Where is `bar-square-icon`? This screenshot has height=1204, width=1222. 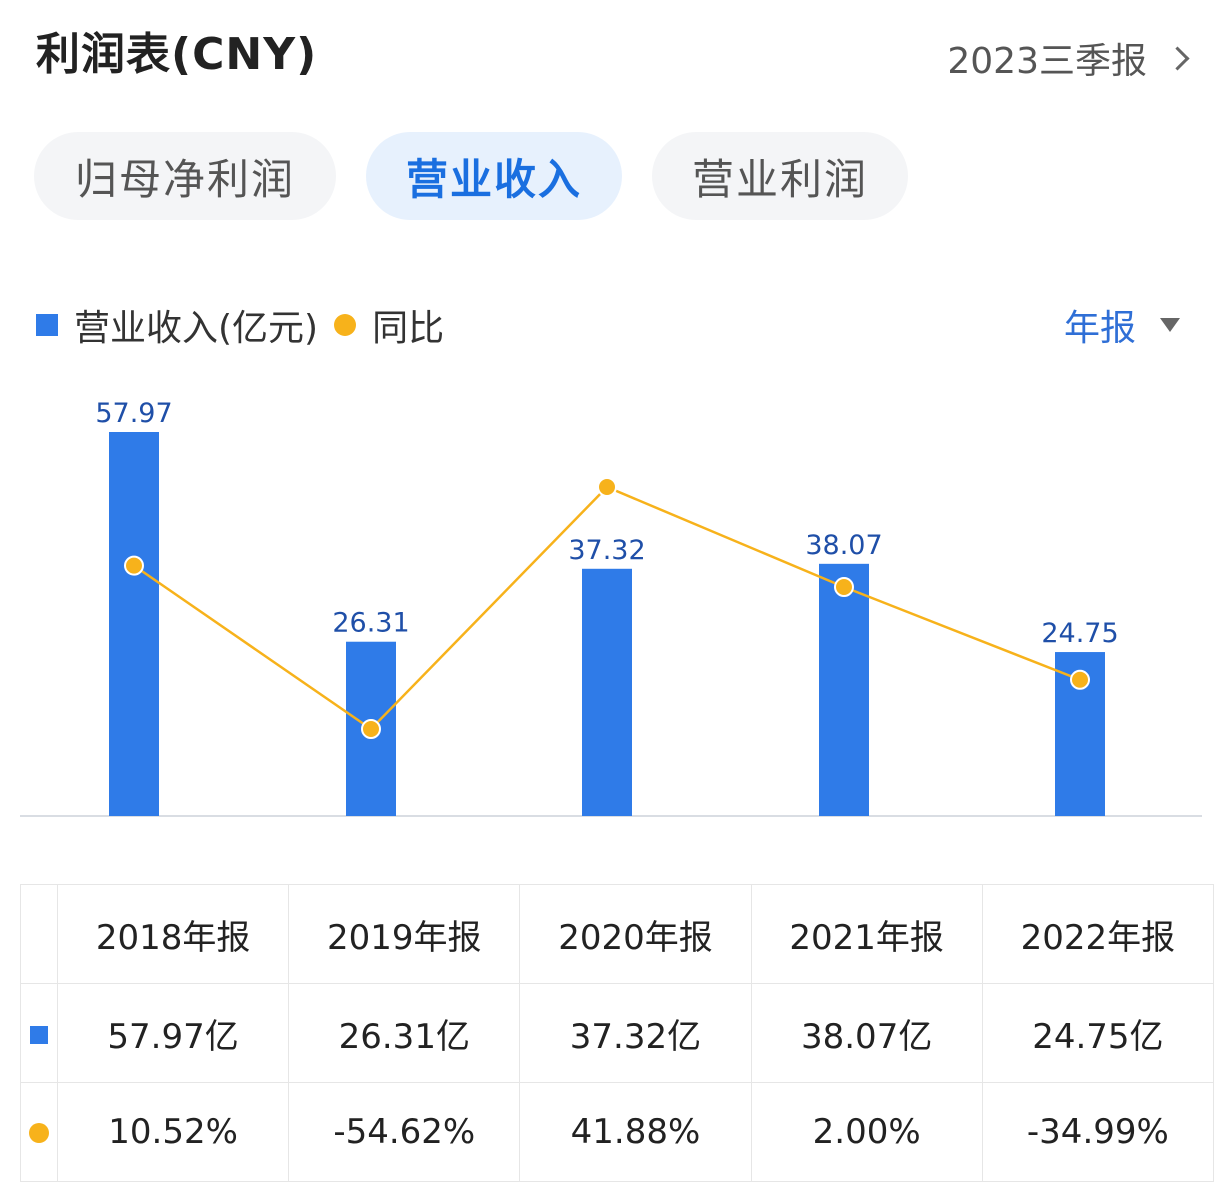 bar-square-icon is located at coordinates (39, 1035).